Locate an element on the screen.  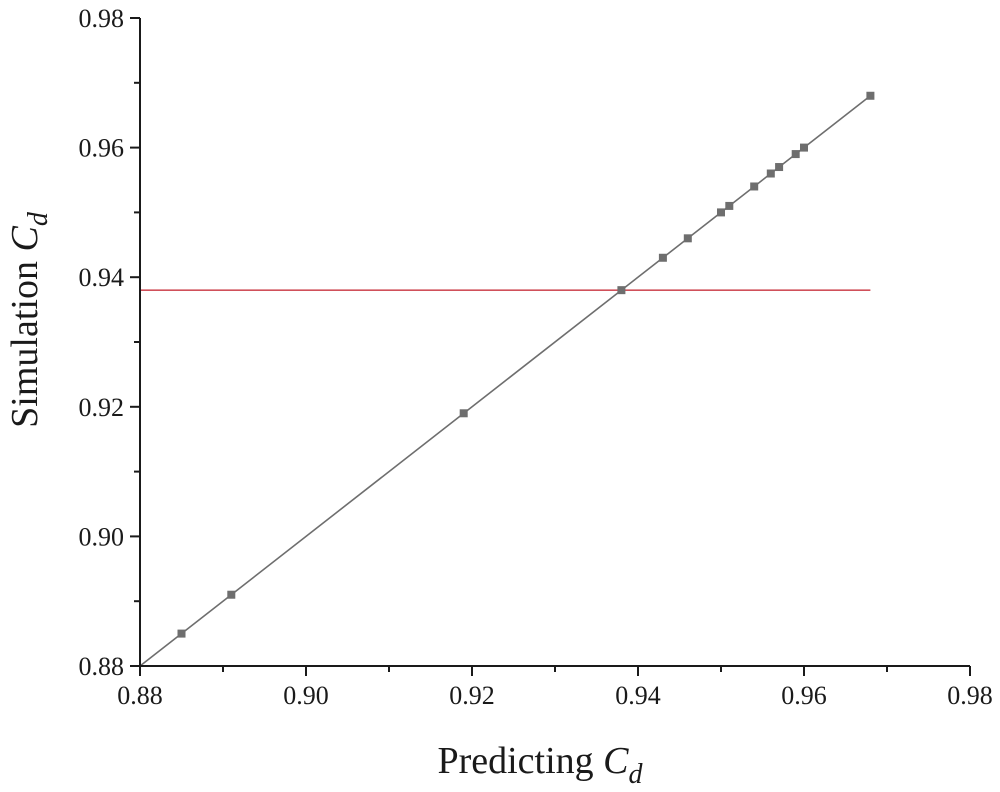
y-axis-title: Simulation Cd is located at coordinates (29, 319).